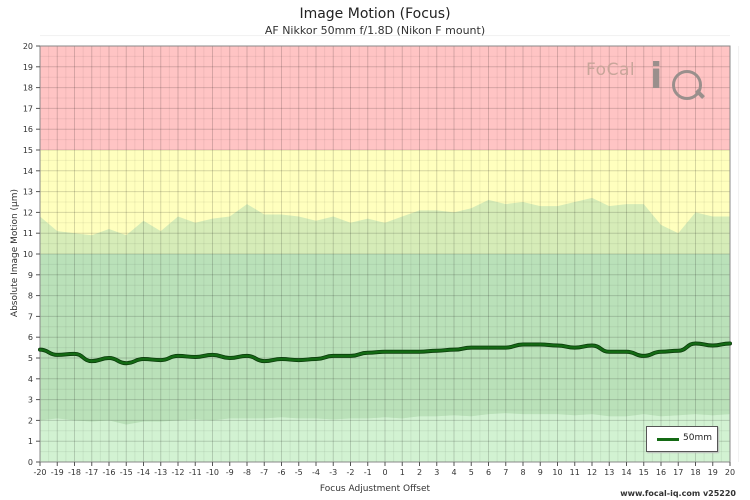 This screenshot has height=500, width=750. I want to click on y-tick-label: 14, so click(28, 171).